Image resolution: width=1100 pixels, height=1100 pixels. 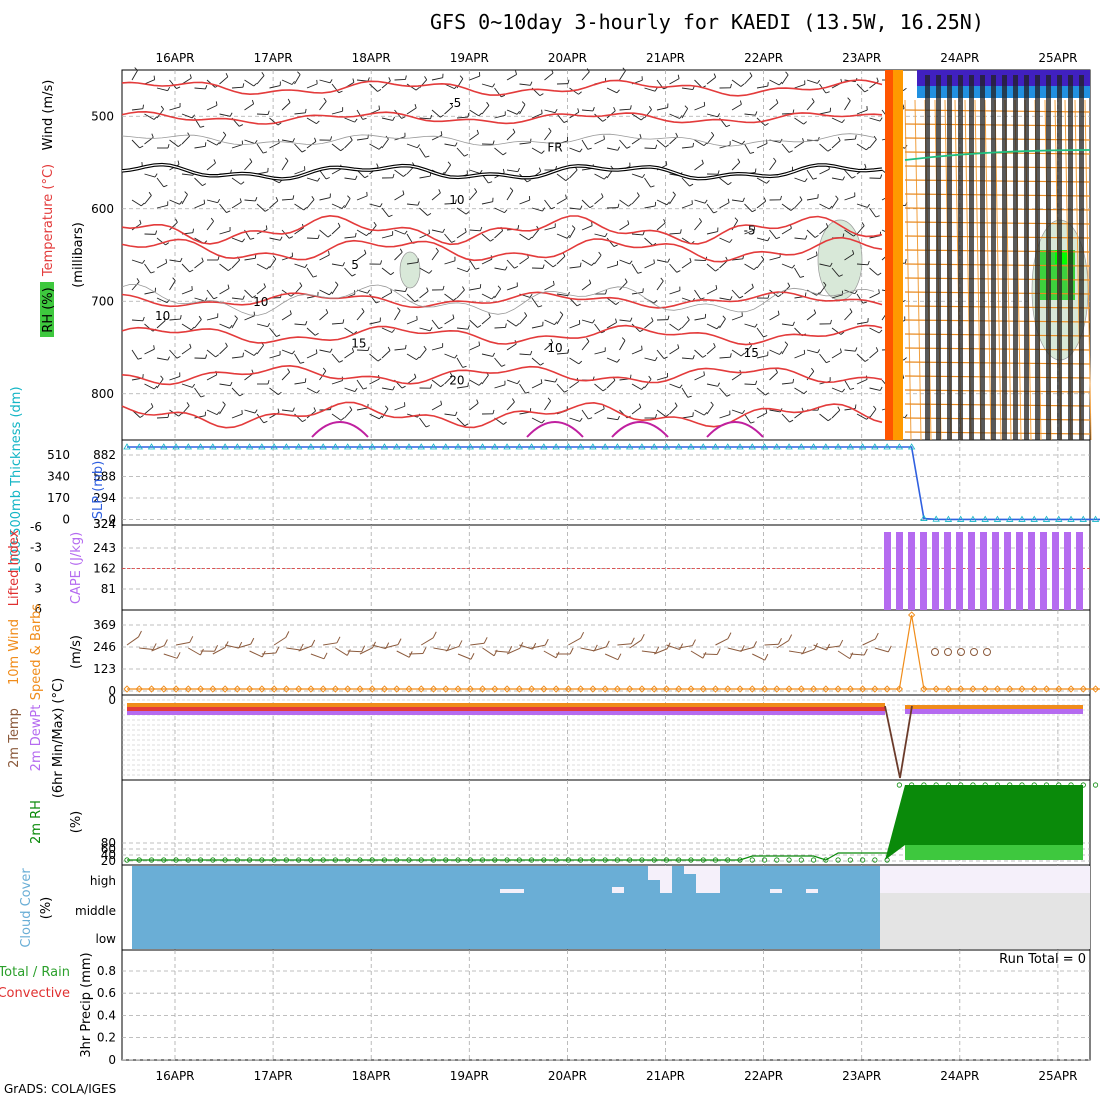 I want to click on wind10m-label: 10m Wind, so click(x=14, y=652).